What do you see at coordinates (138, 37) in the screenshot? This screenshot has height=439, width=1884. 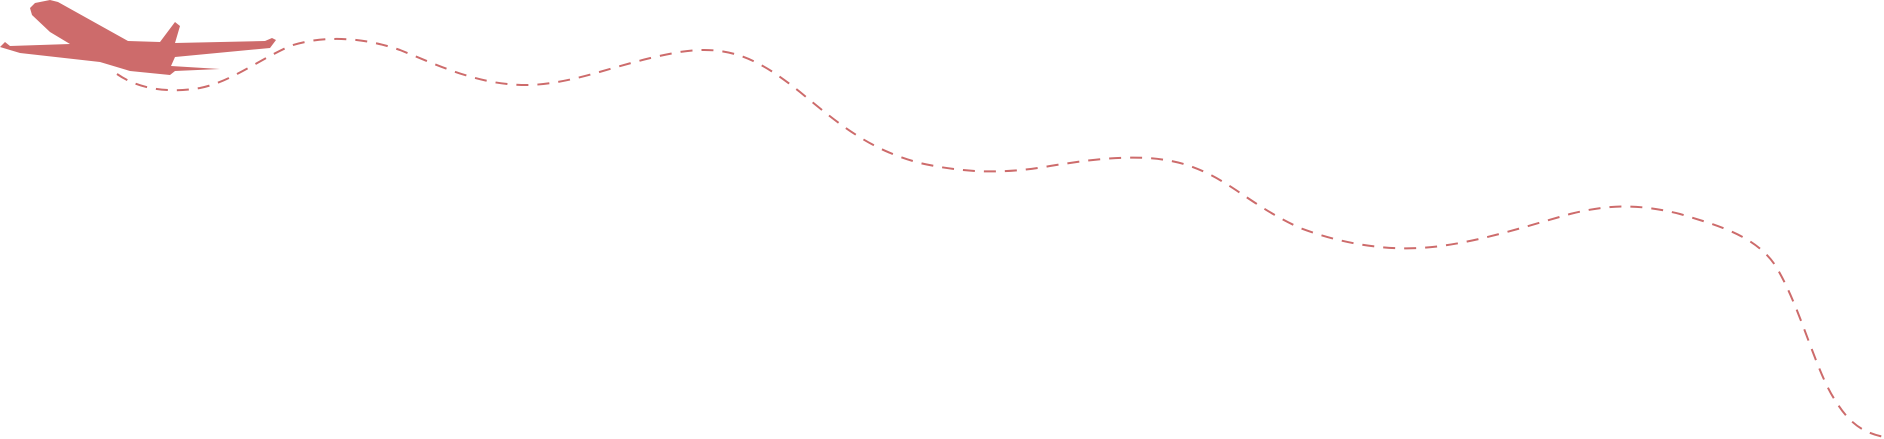 I see `airplane` at bounding box center [138, 37].